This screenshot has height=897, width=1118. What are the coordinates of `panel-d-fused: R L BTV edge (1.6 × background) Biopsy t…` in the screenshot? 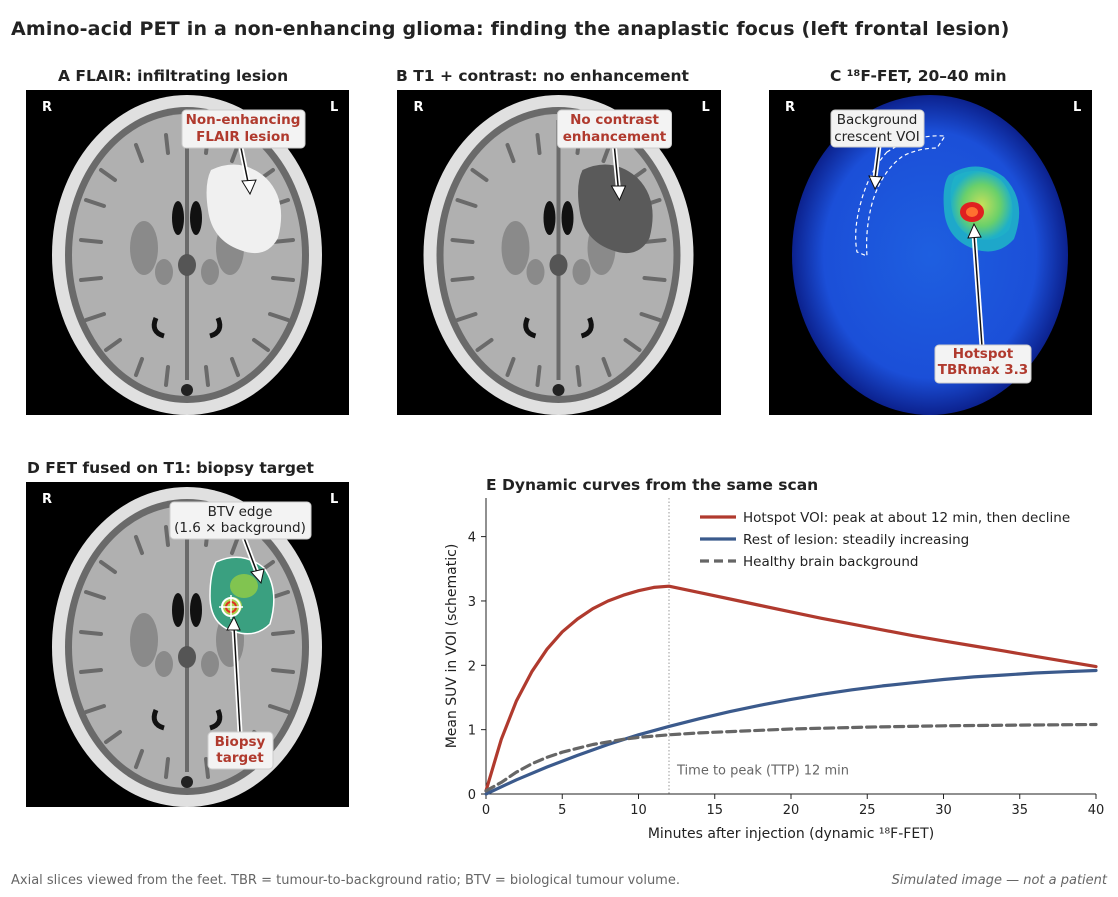 It's located at (187, 644).